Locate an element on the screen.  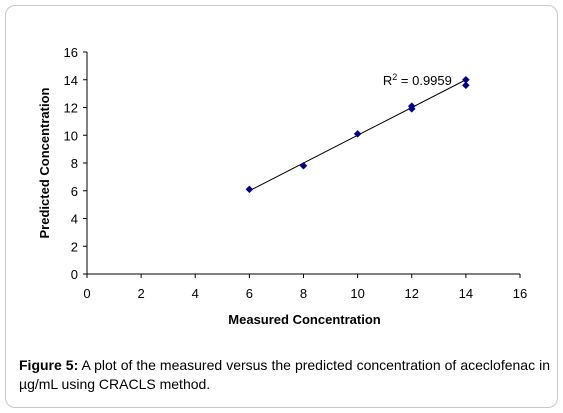
x-tick-label: 6 is located at coordinates (249, 293).